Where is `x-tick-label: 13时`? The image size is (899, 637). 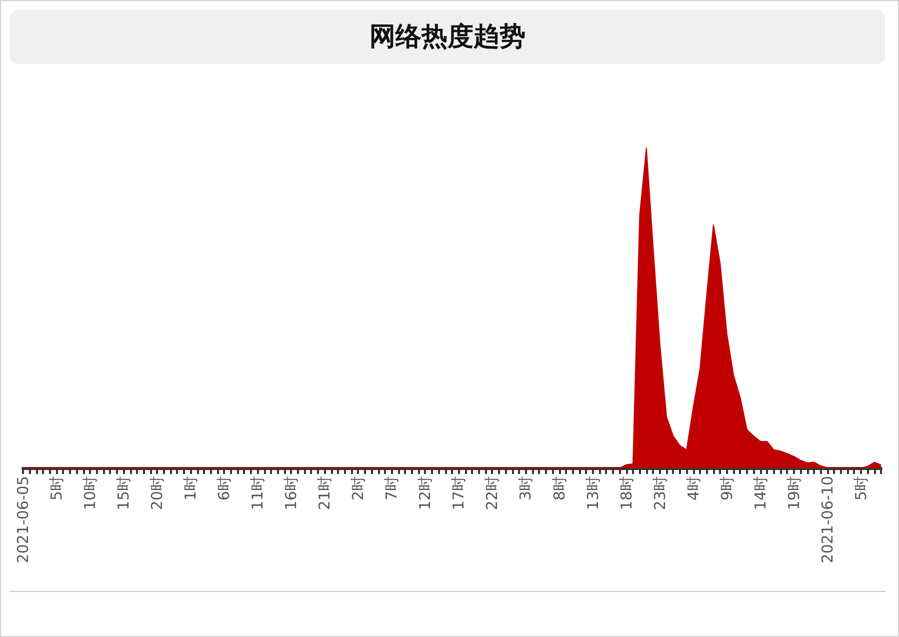 x-tick-label: 13时 is located at coordinates (593, 493).